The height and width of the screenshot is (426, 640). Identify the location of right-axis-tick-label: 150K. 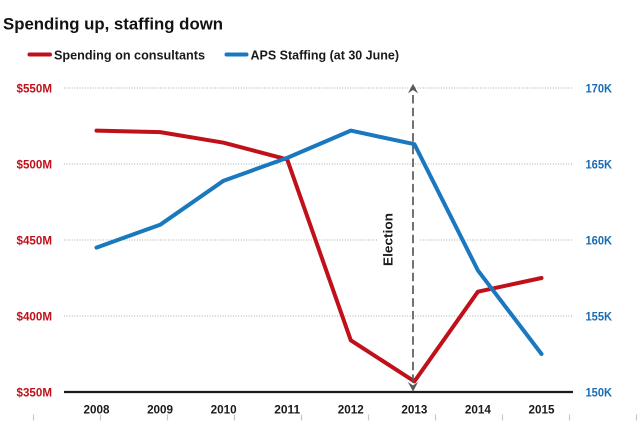
(599, 393).